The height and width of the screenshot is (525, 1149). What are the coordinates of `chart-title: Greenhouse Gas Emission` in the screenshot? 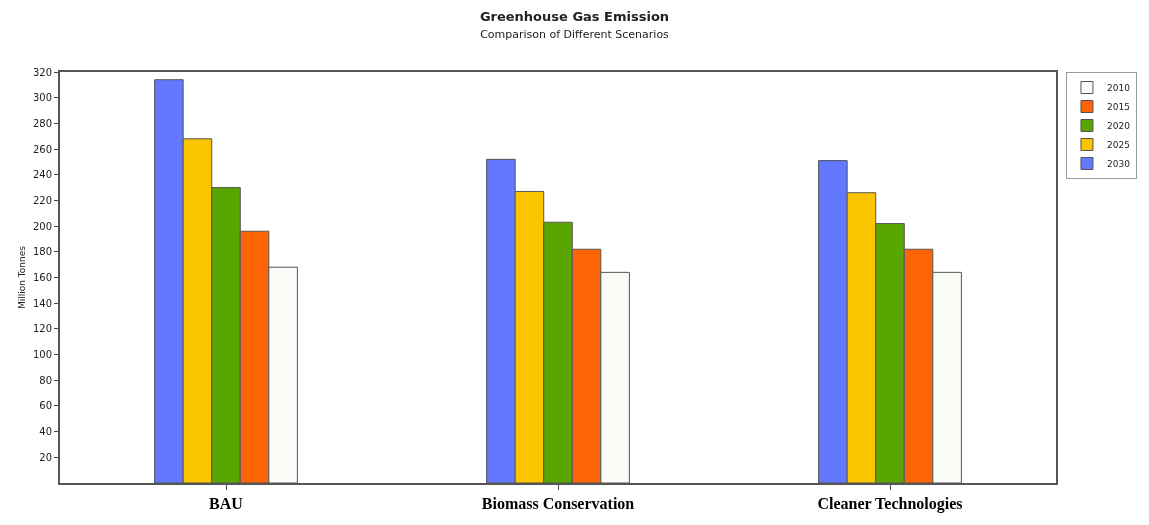 It's located at (574, 16).